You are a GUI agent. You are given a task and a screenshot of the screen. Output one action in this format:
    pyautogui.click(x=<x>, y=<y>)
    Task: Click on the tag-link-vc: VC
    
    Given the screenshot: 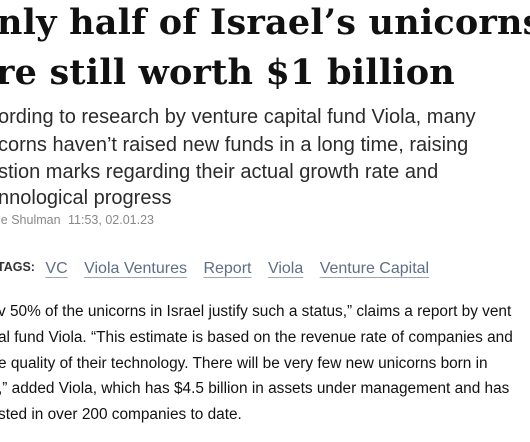 What is the action you would take?
    pyautogui.click(x=56, y=268)
    